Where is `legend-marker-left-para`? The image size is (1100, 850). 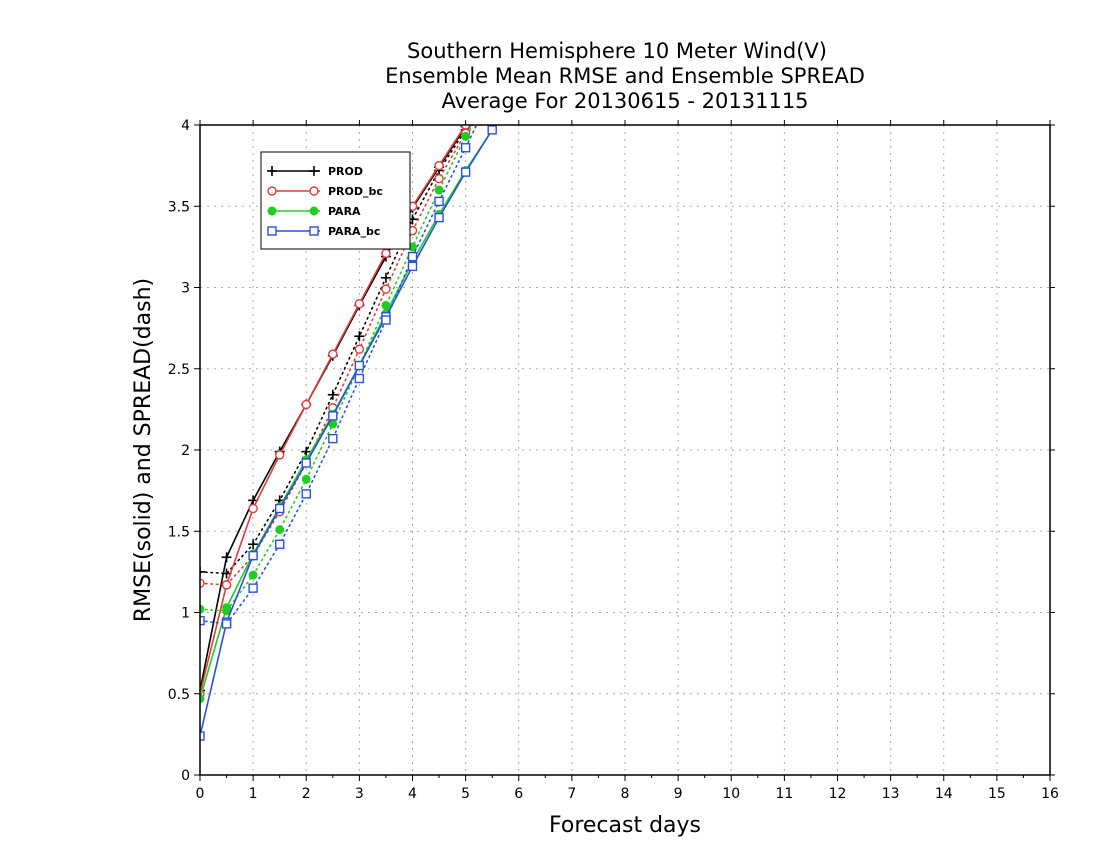 legend-marker-left-para is located at coordinates (272, 211).